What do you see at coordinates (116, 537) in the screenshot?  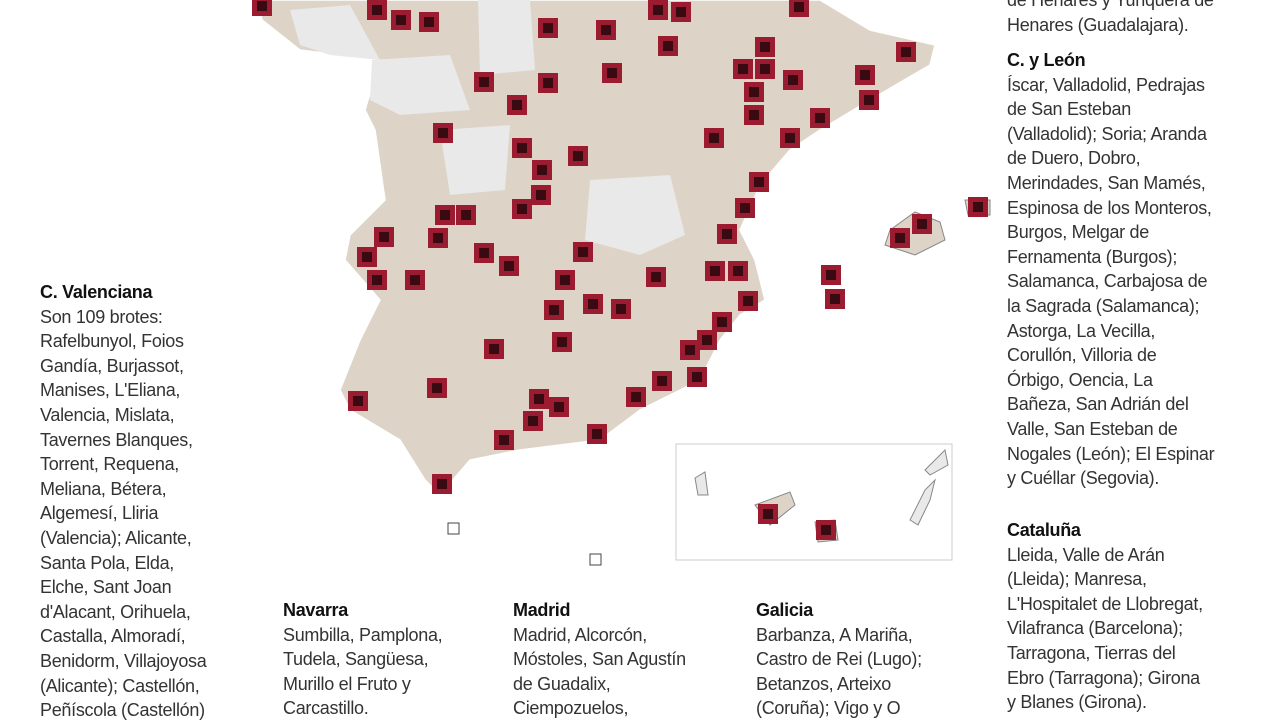 I see `region-line: (Valencia); Alicante,` at bounding box center [116, 537].